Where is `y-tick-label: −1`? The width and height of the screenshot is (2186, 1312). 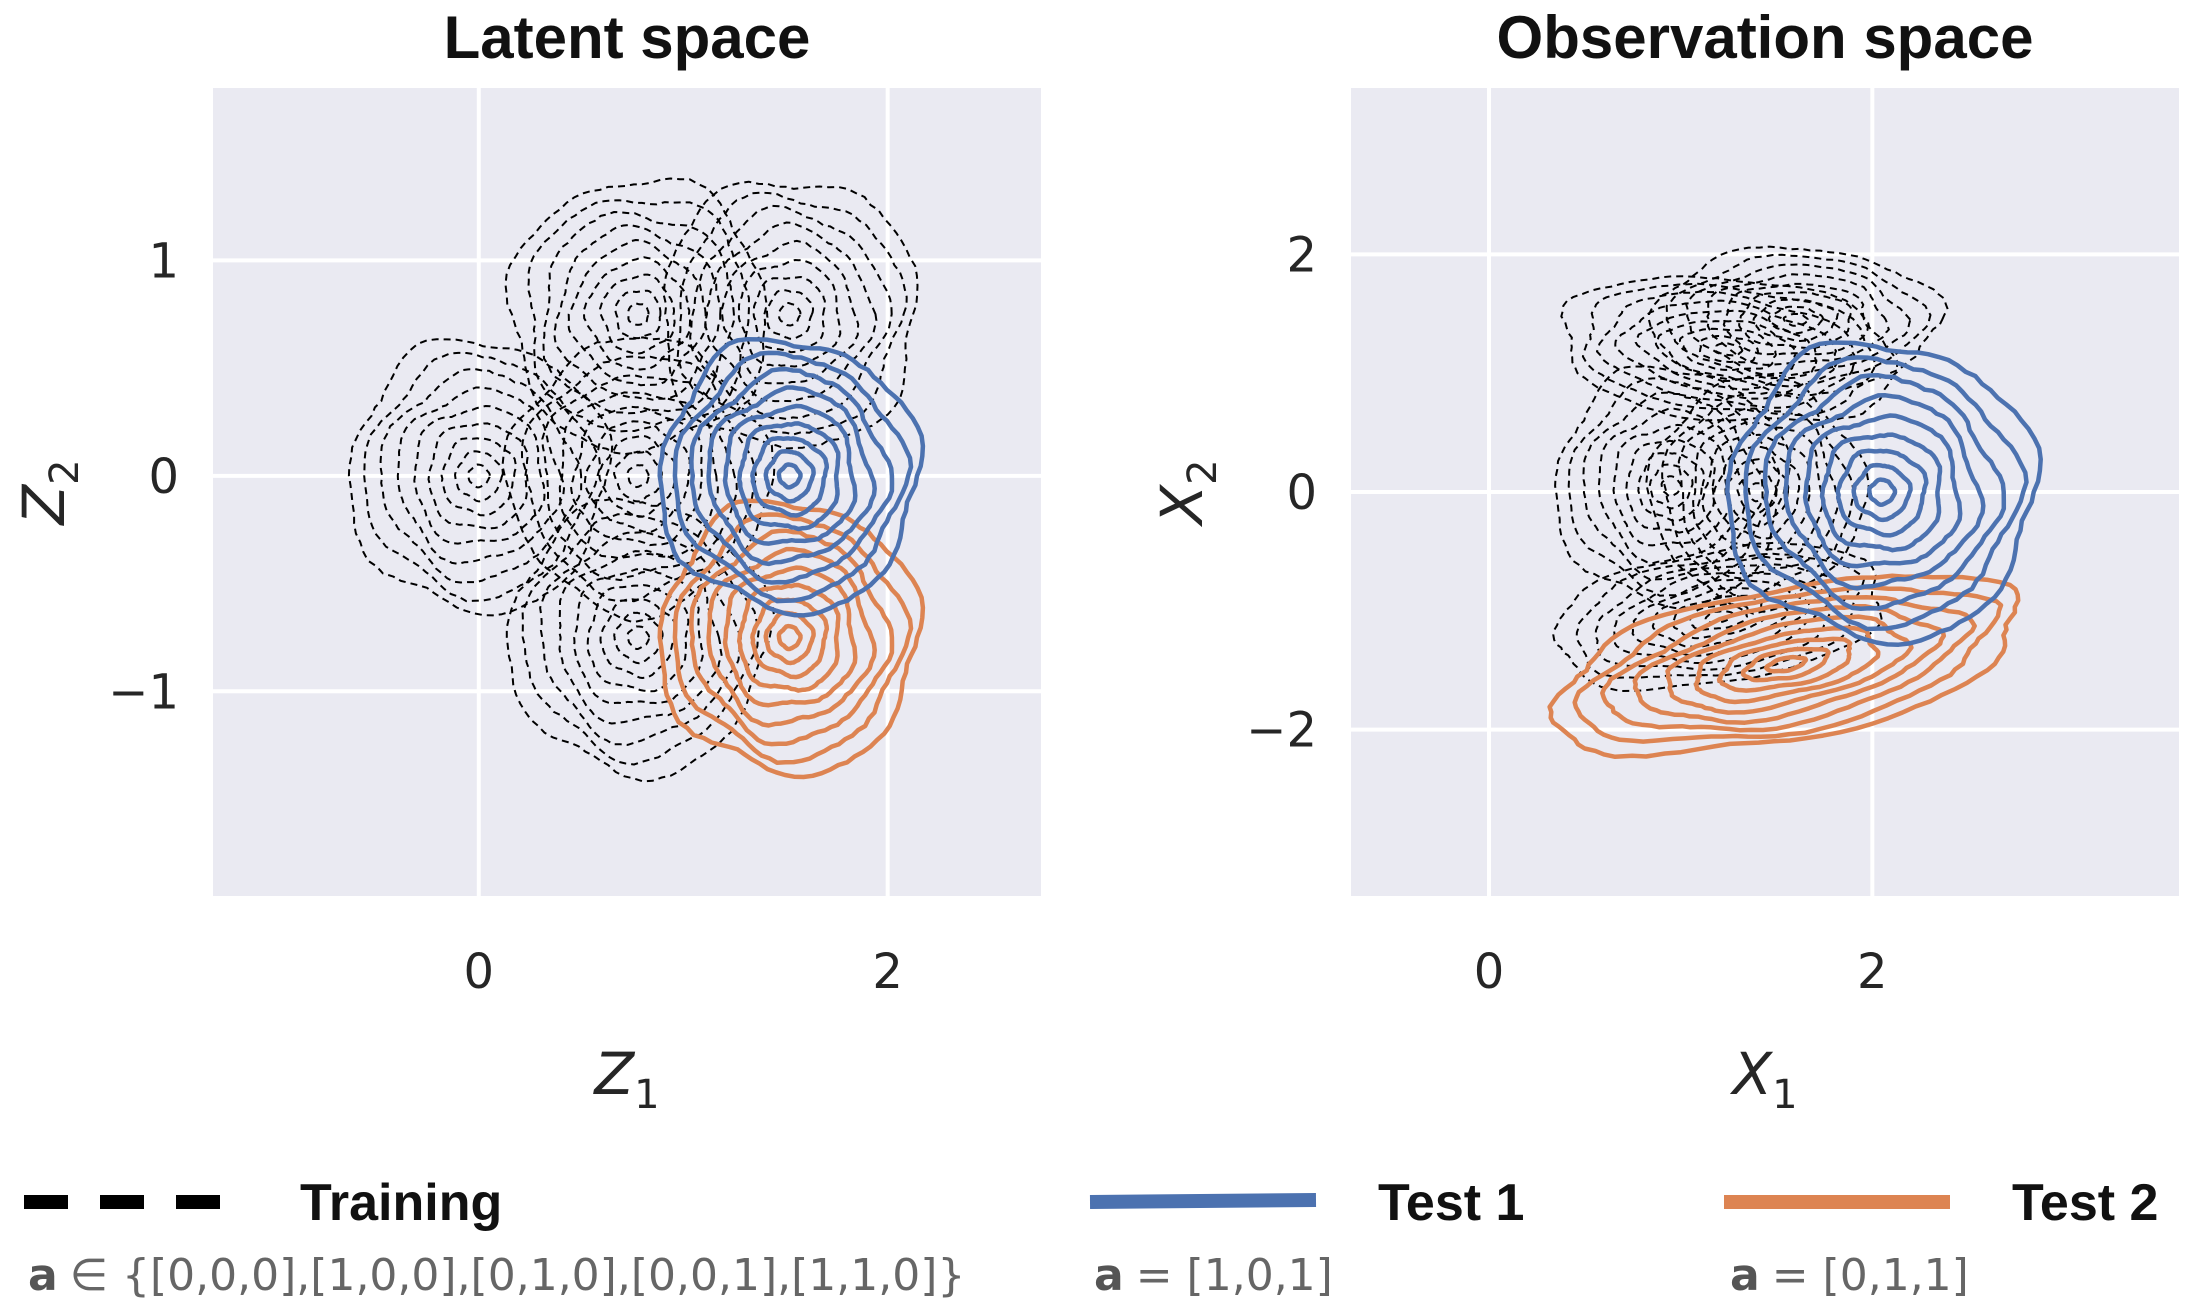 y-tick-label: −1 is located at coordinates (143, 692).